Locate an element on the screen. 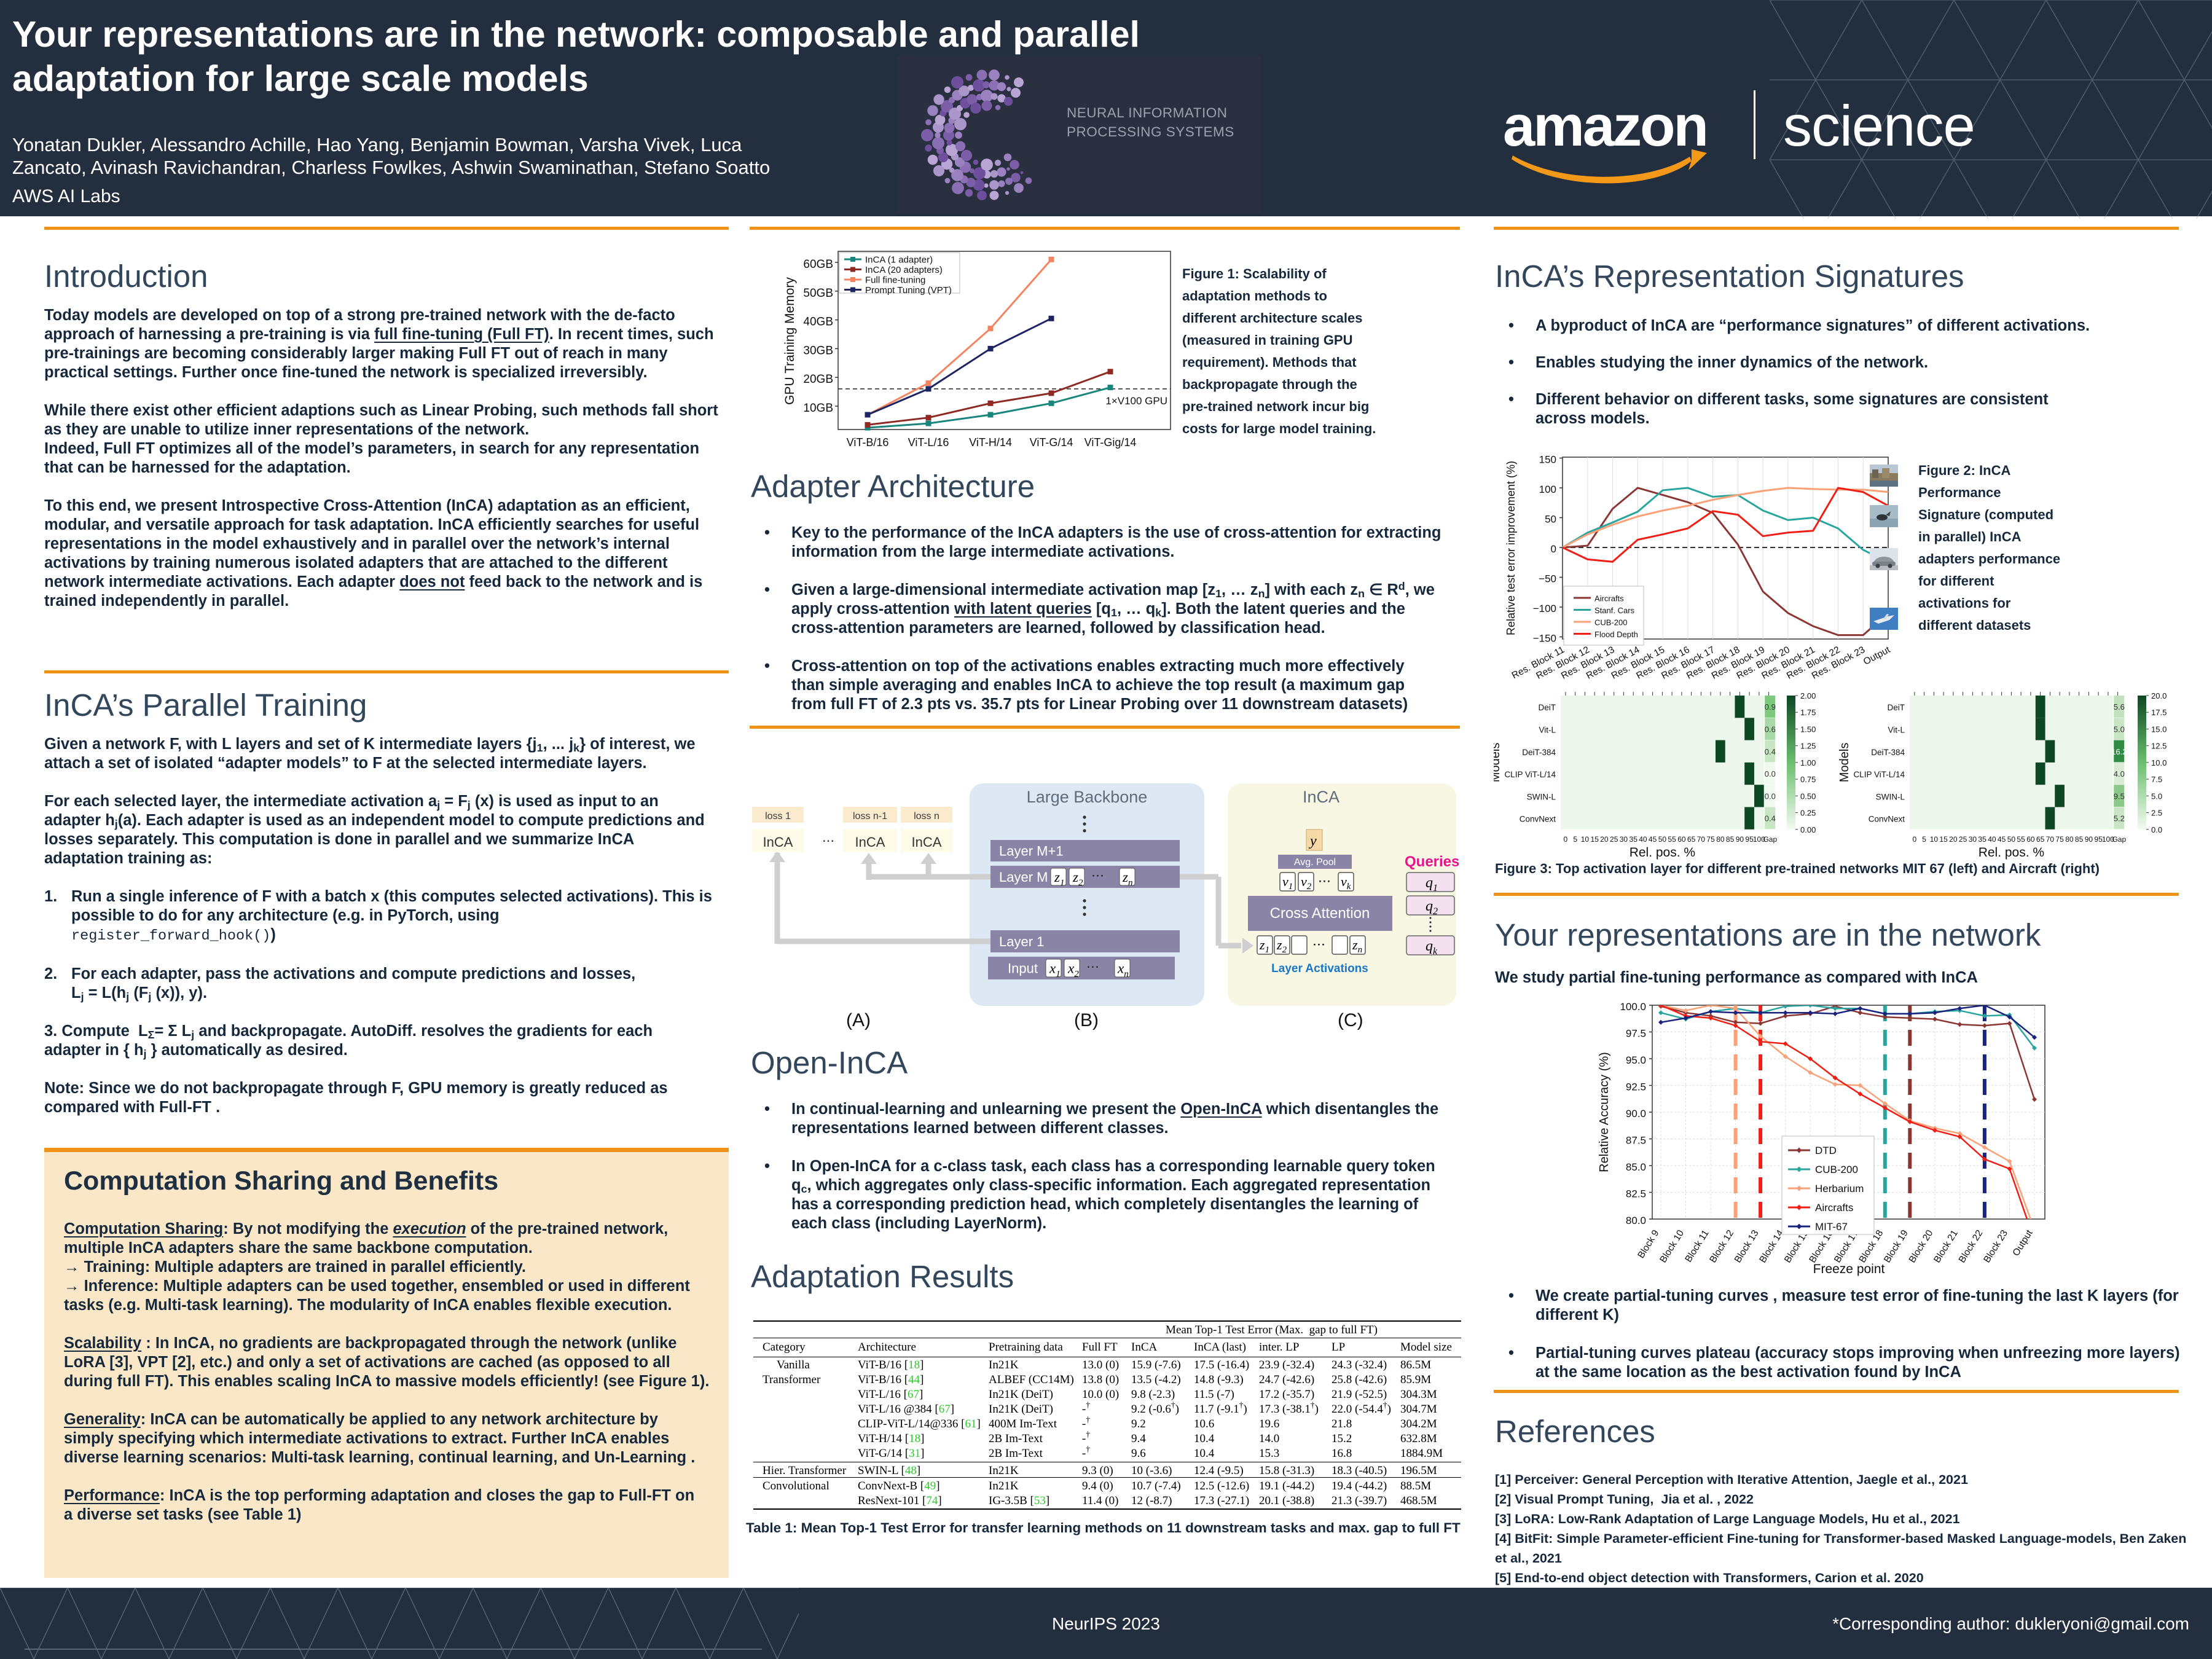  svg-text: 5.6 is located at coordinates (2119, 707).